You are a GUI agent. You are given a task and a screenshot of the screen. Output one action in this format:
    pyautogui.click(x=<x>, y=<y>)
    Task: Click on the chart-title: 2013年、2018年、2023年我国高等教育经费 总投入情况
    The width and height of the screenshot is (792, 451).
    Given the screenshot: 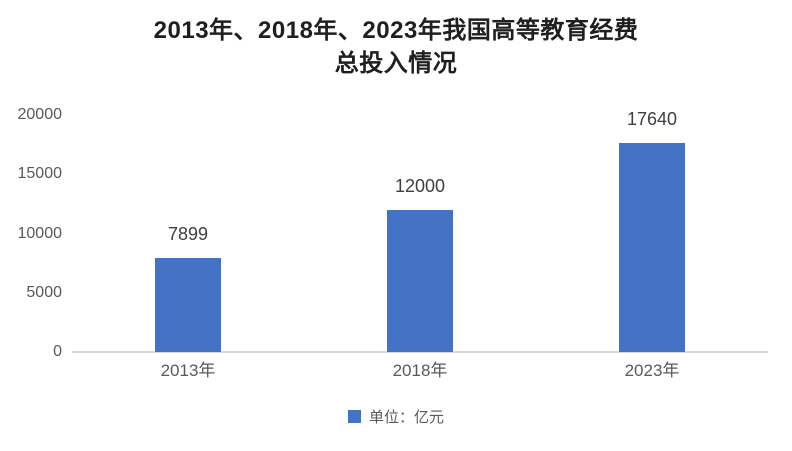 What is the action you would take?
    pyautogui.click(x=396, y=47)
    